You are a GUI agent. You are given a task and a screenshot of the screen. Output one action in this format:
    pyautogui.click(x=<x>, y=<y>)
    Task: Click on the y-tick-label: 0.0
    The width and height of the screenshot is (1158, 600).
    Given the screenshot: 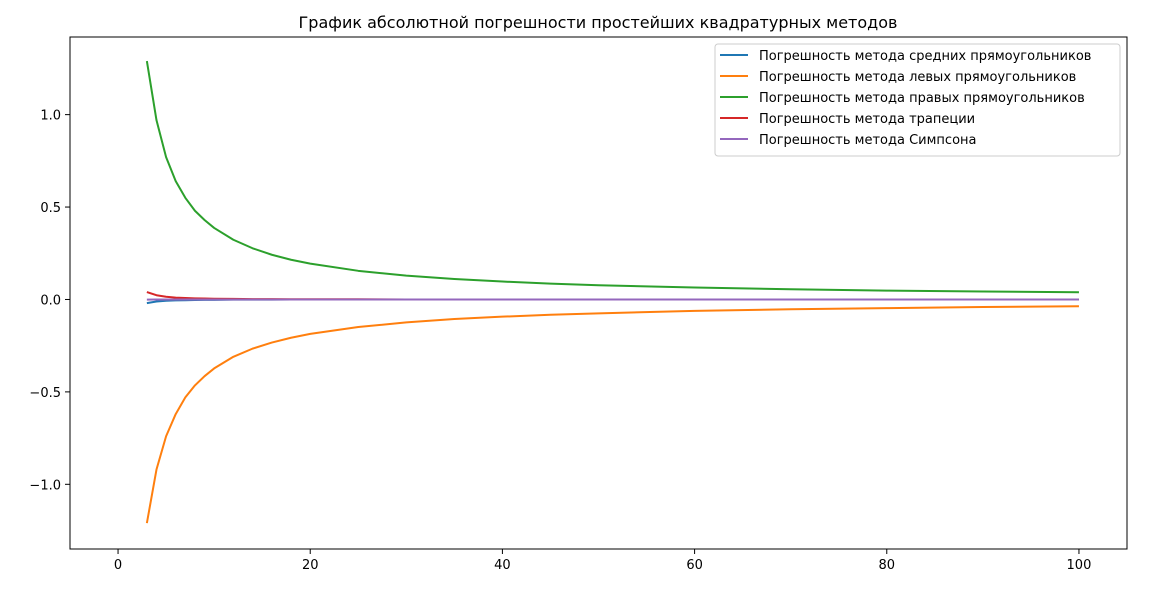 What is the action you would take?
    pyautogui.click(x=50, y=300)
    